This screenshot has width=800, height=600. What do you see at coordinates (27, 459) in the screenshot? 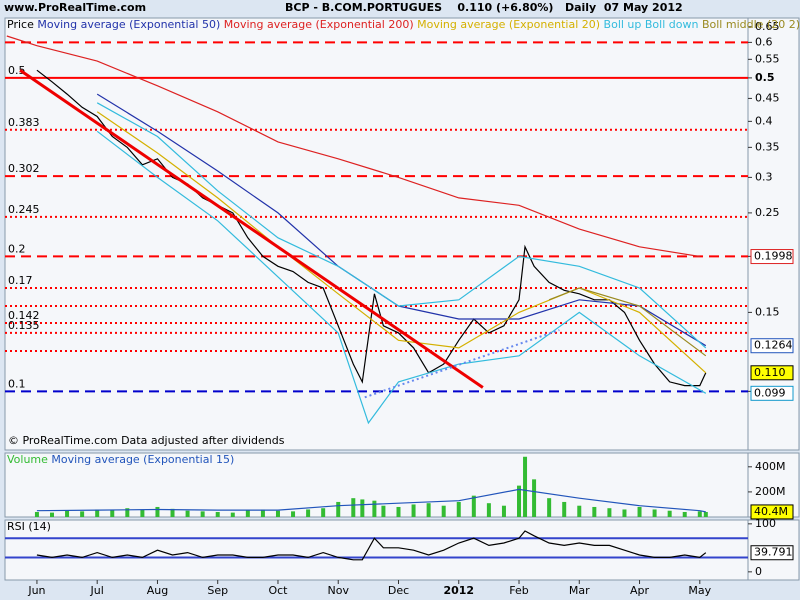
I see `legend-entry: Volume` at bounding box center [27, 459].